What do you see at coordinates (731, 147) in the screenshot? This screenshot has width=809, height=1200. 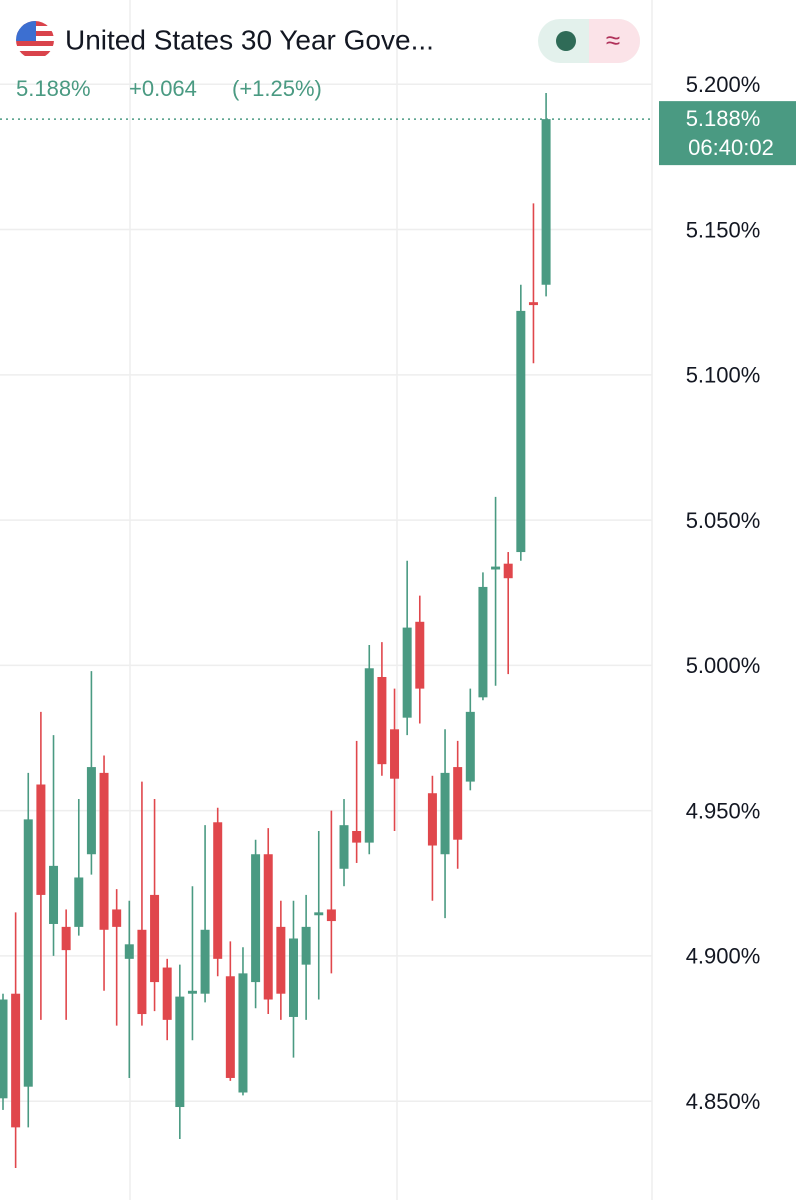 I see `countdown: 06:40:02` at bounding box center [731, 147].